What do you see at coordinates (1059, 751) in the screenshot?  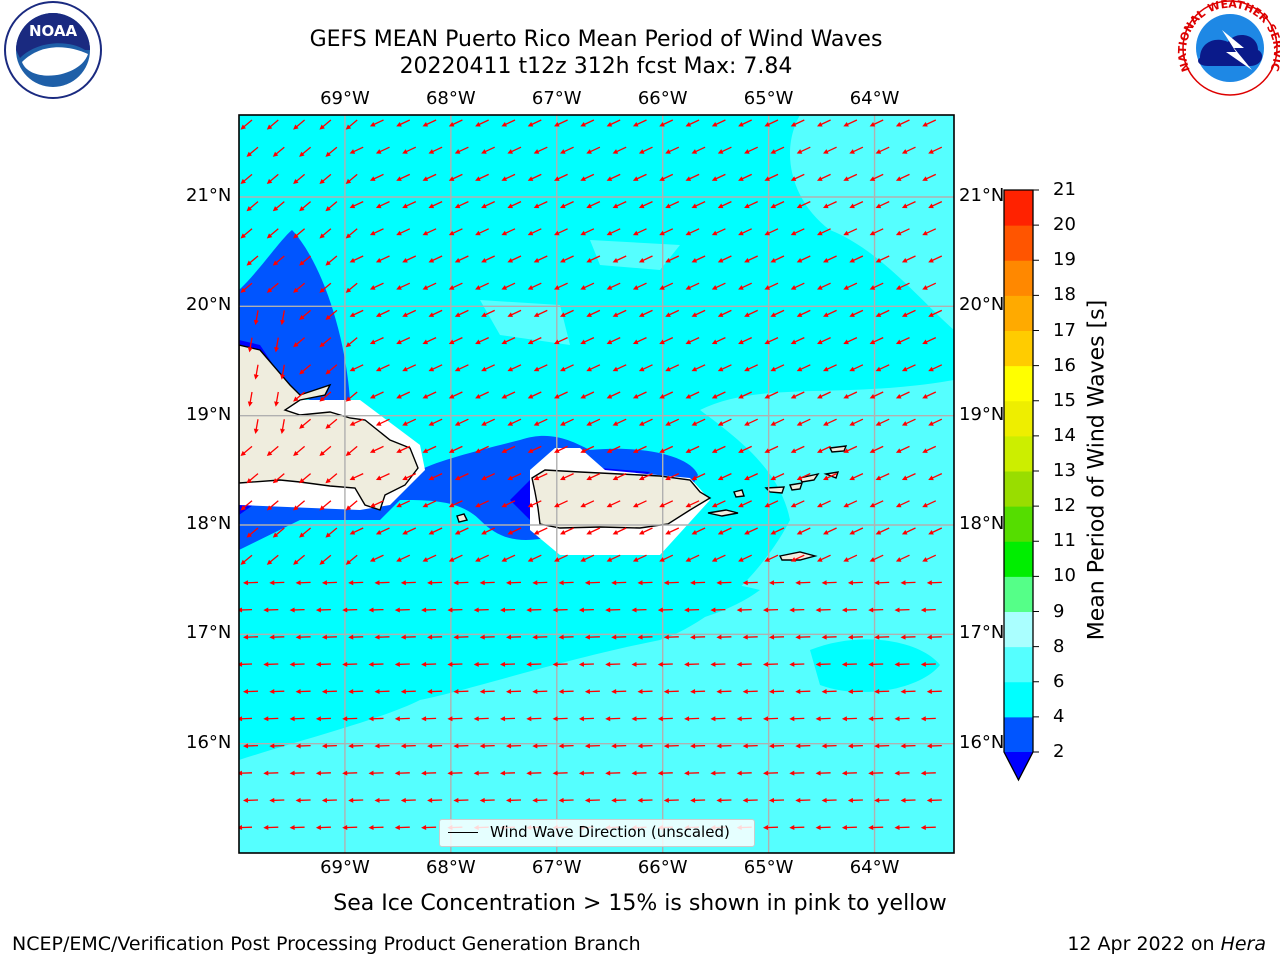 I see `colorbar-tick-label: 2` at bounding box center [1059, 751].